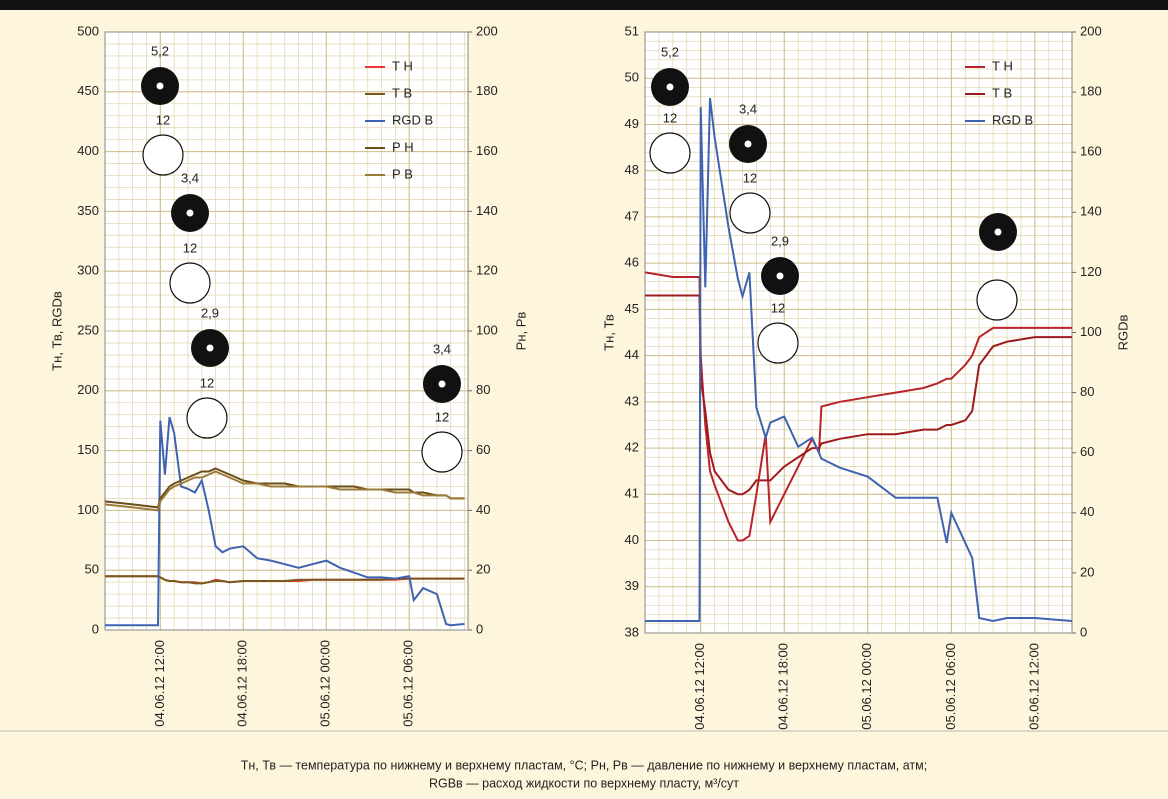 The height and width of the screenshot is (799, 1168). What do you see at coordinates (608, 332) in the screenshot?
I see `y-axis-label: Тн, Тв` at bounding box center [608, 332].